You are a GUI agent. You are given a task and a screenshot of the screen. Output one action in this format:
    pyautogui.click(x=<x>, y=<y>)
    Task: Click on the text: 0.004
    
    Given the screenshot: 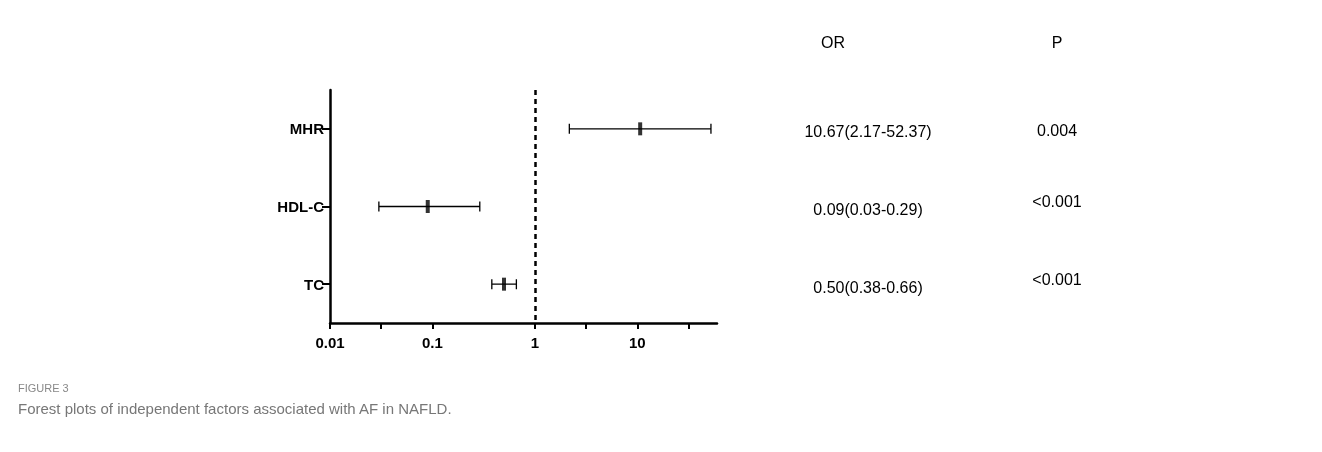 What is the action you would take?
    pyautogui.click(x=1057, y=131)
    